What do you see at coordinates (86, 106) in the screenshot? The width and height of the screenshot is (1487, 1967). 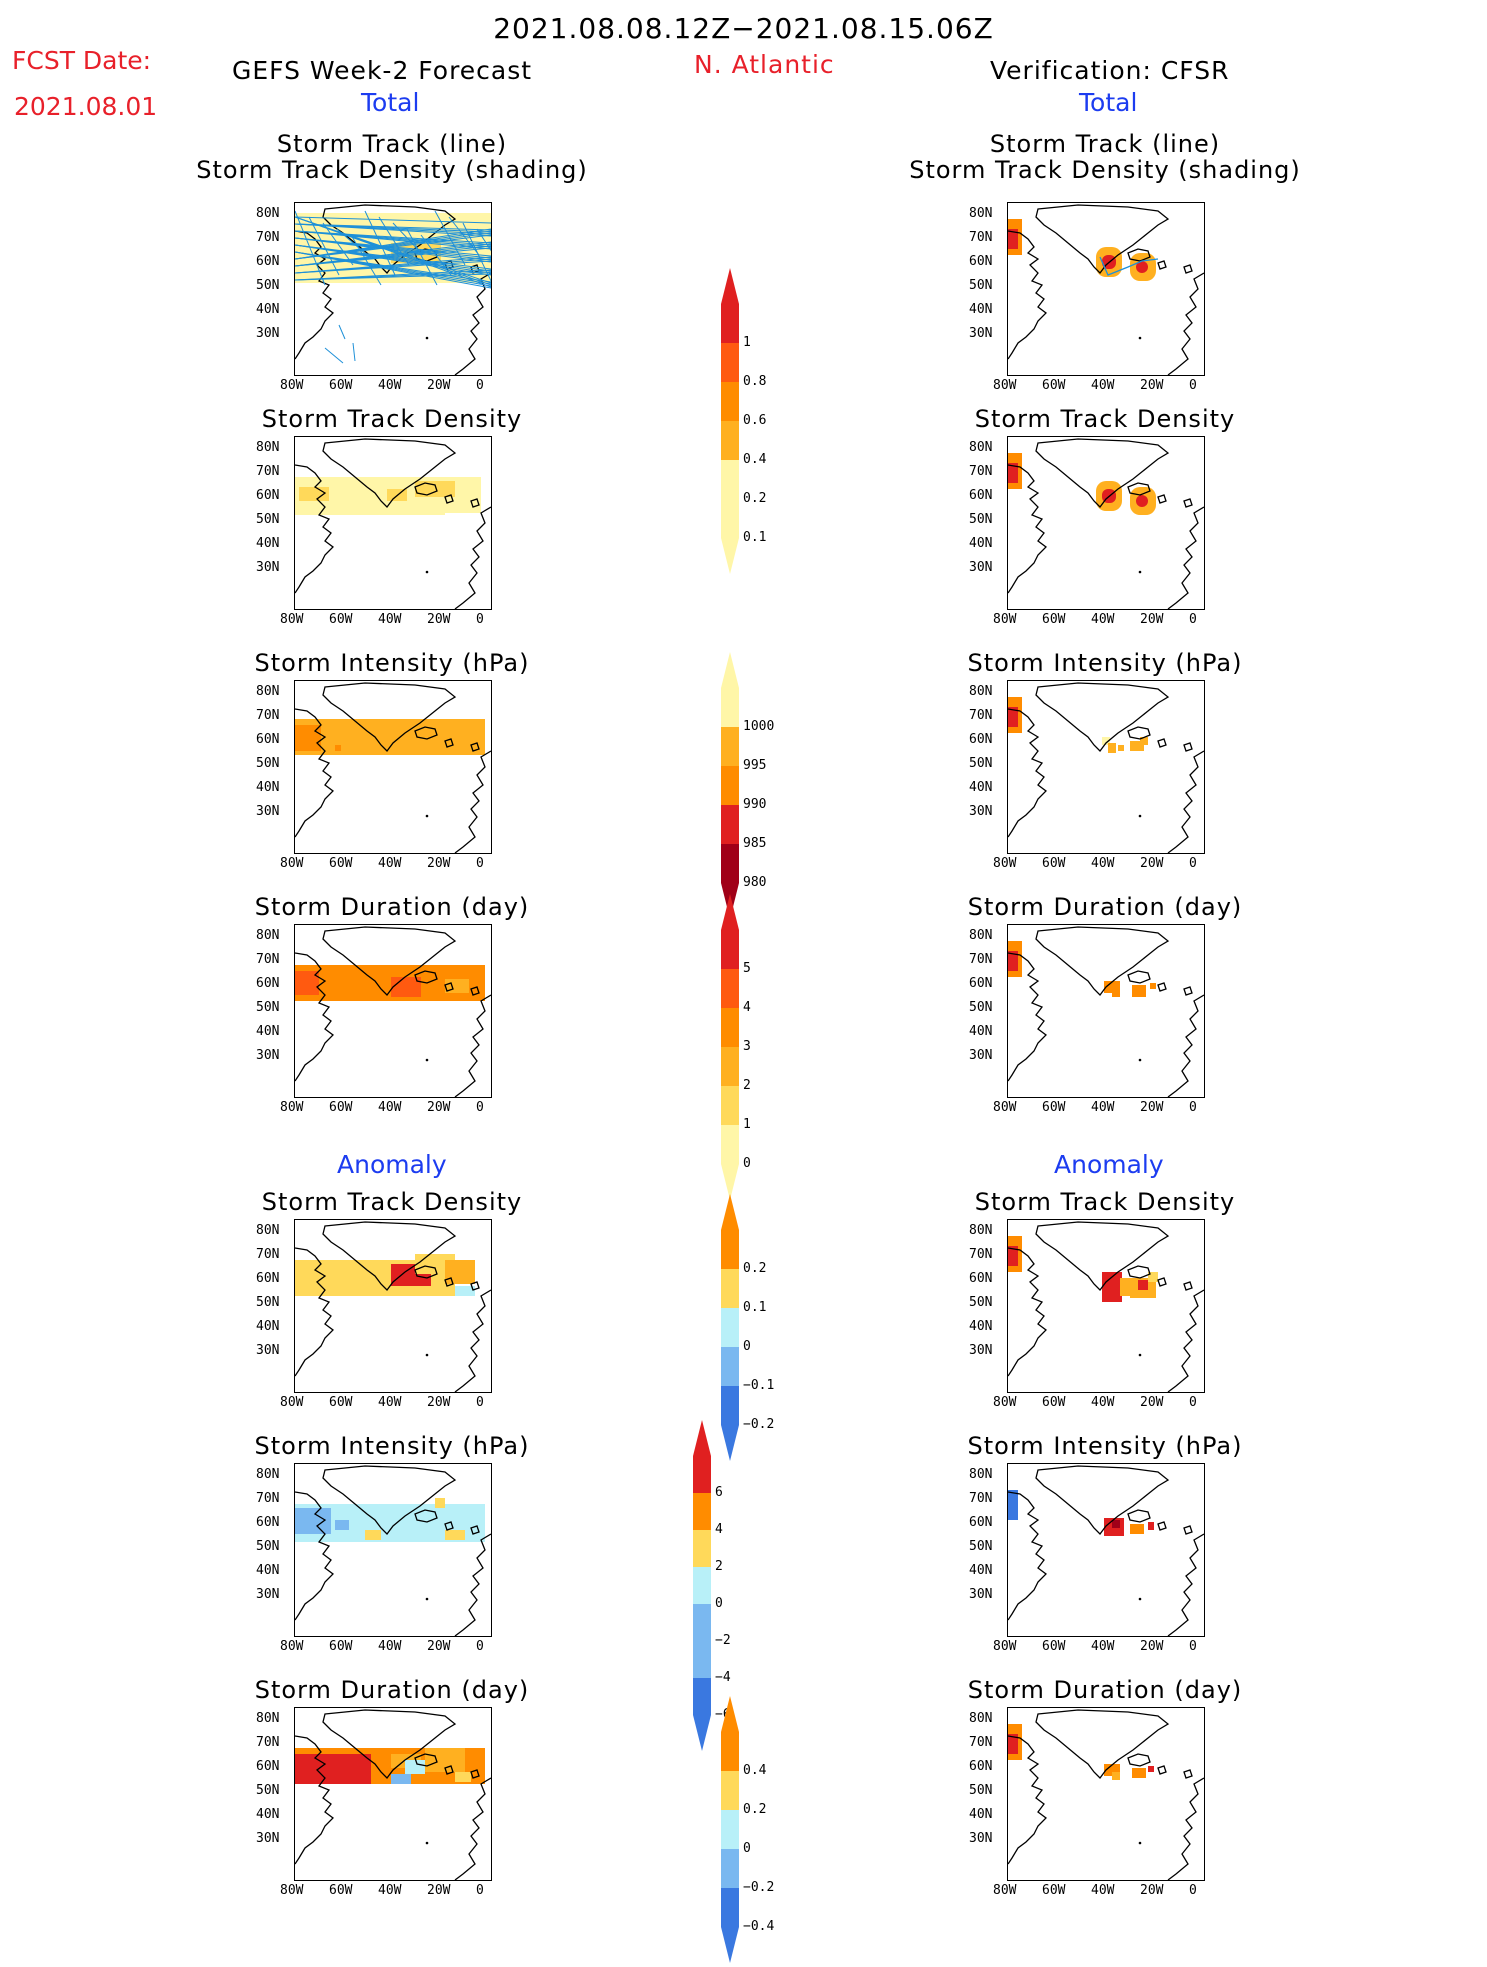 I see `fcst-date-value: 2021.08.01` at bounding box center [86, 106].